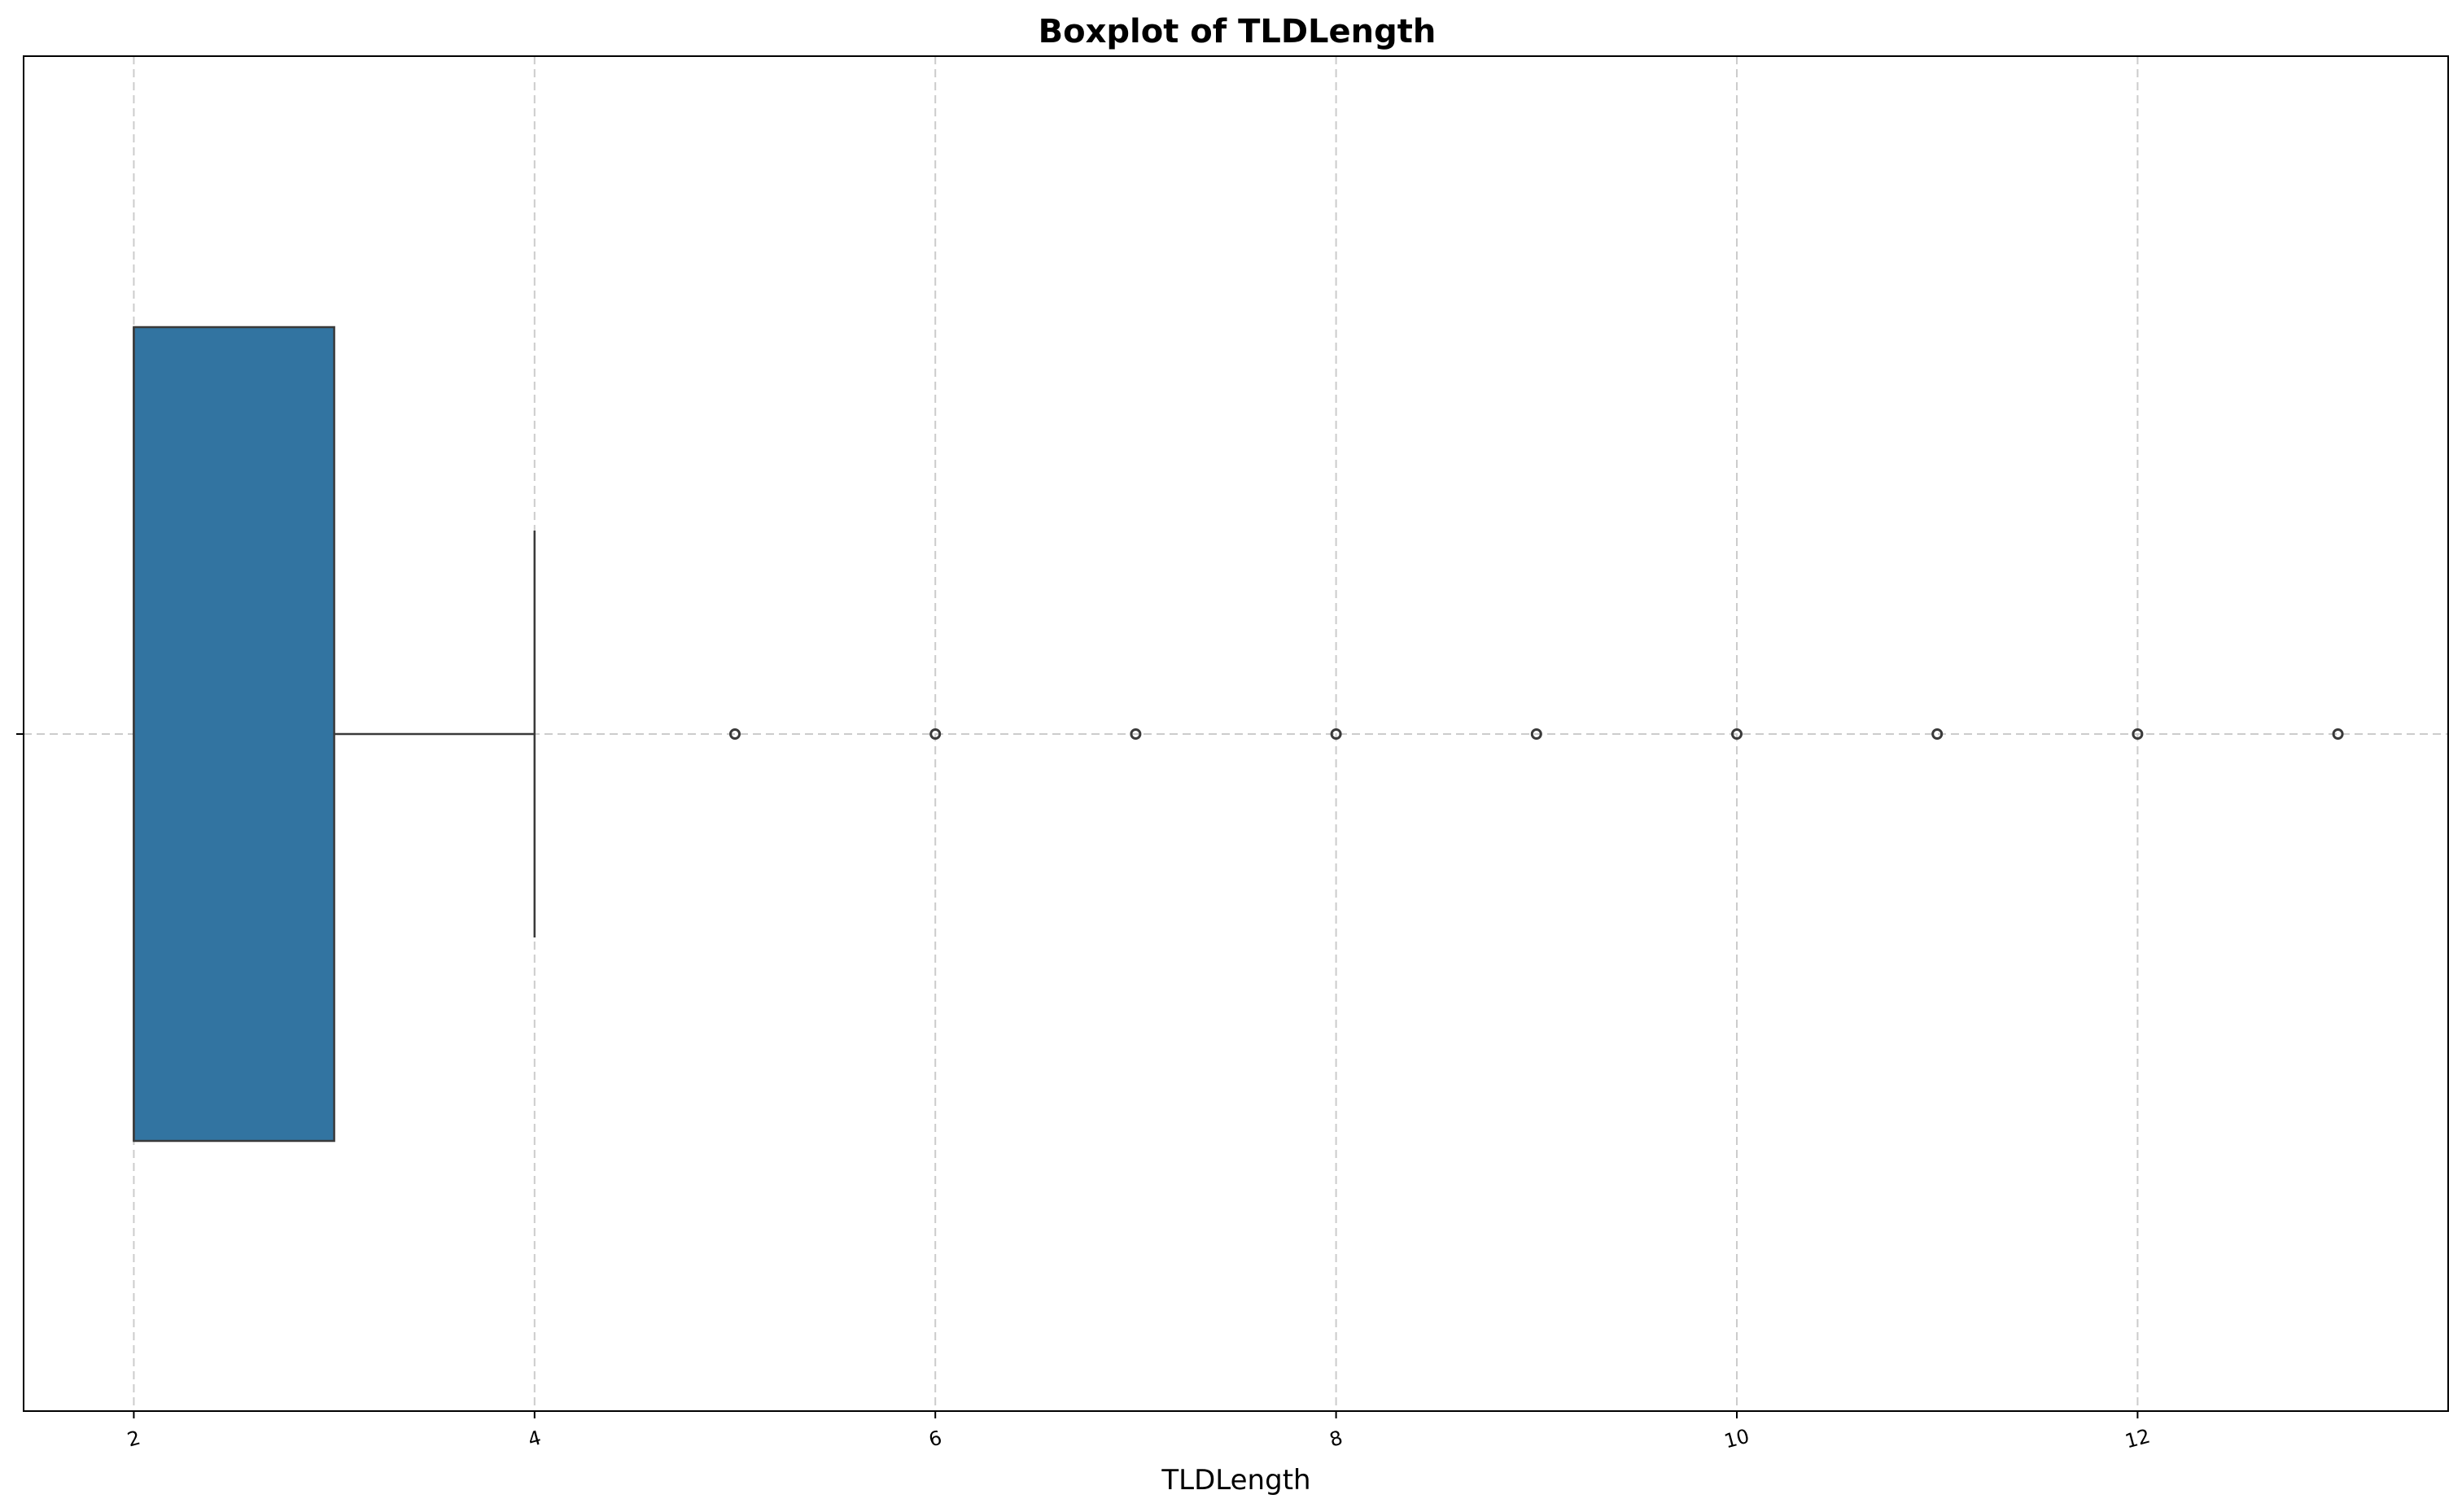  What do you see at coordinates (1235, 1480) in the screenshot?
I see `x-axis-label: TLDLength` at bounding box center [1235, 1480].